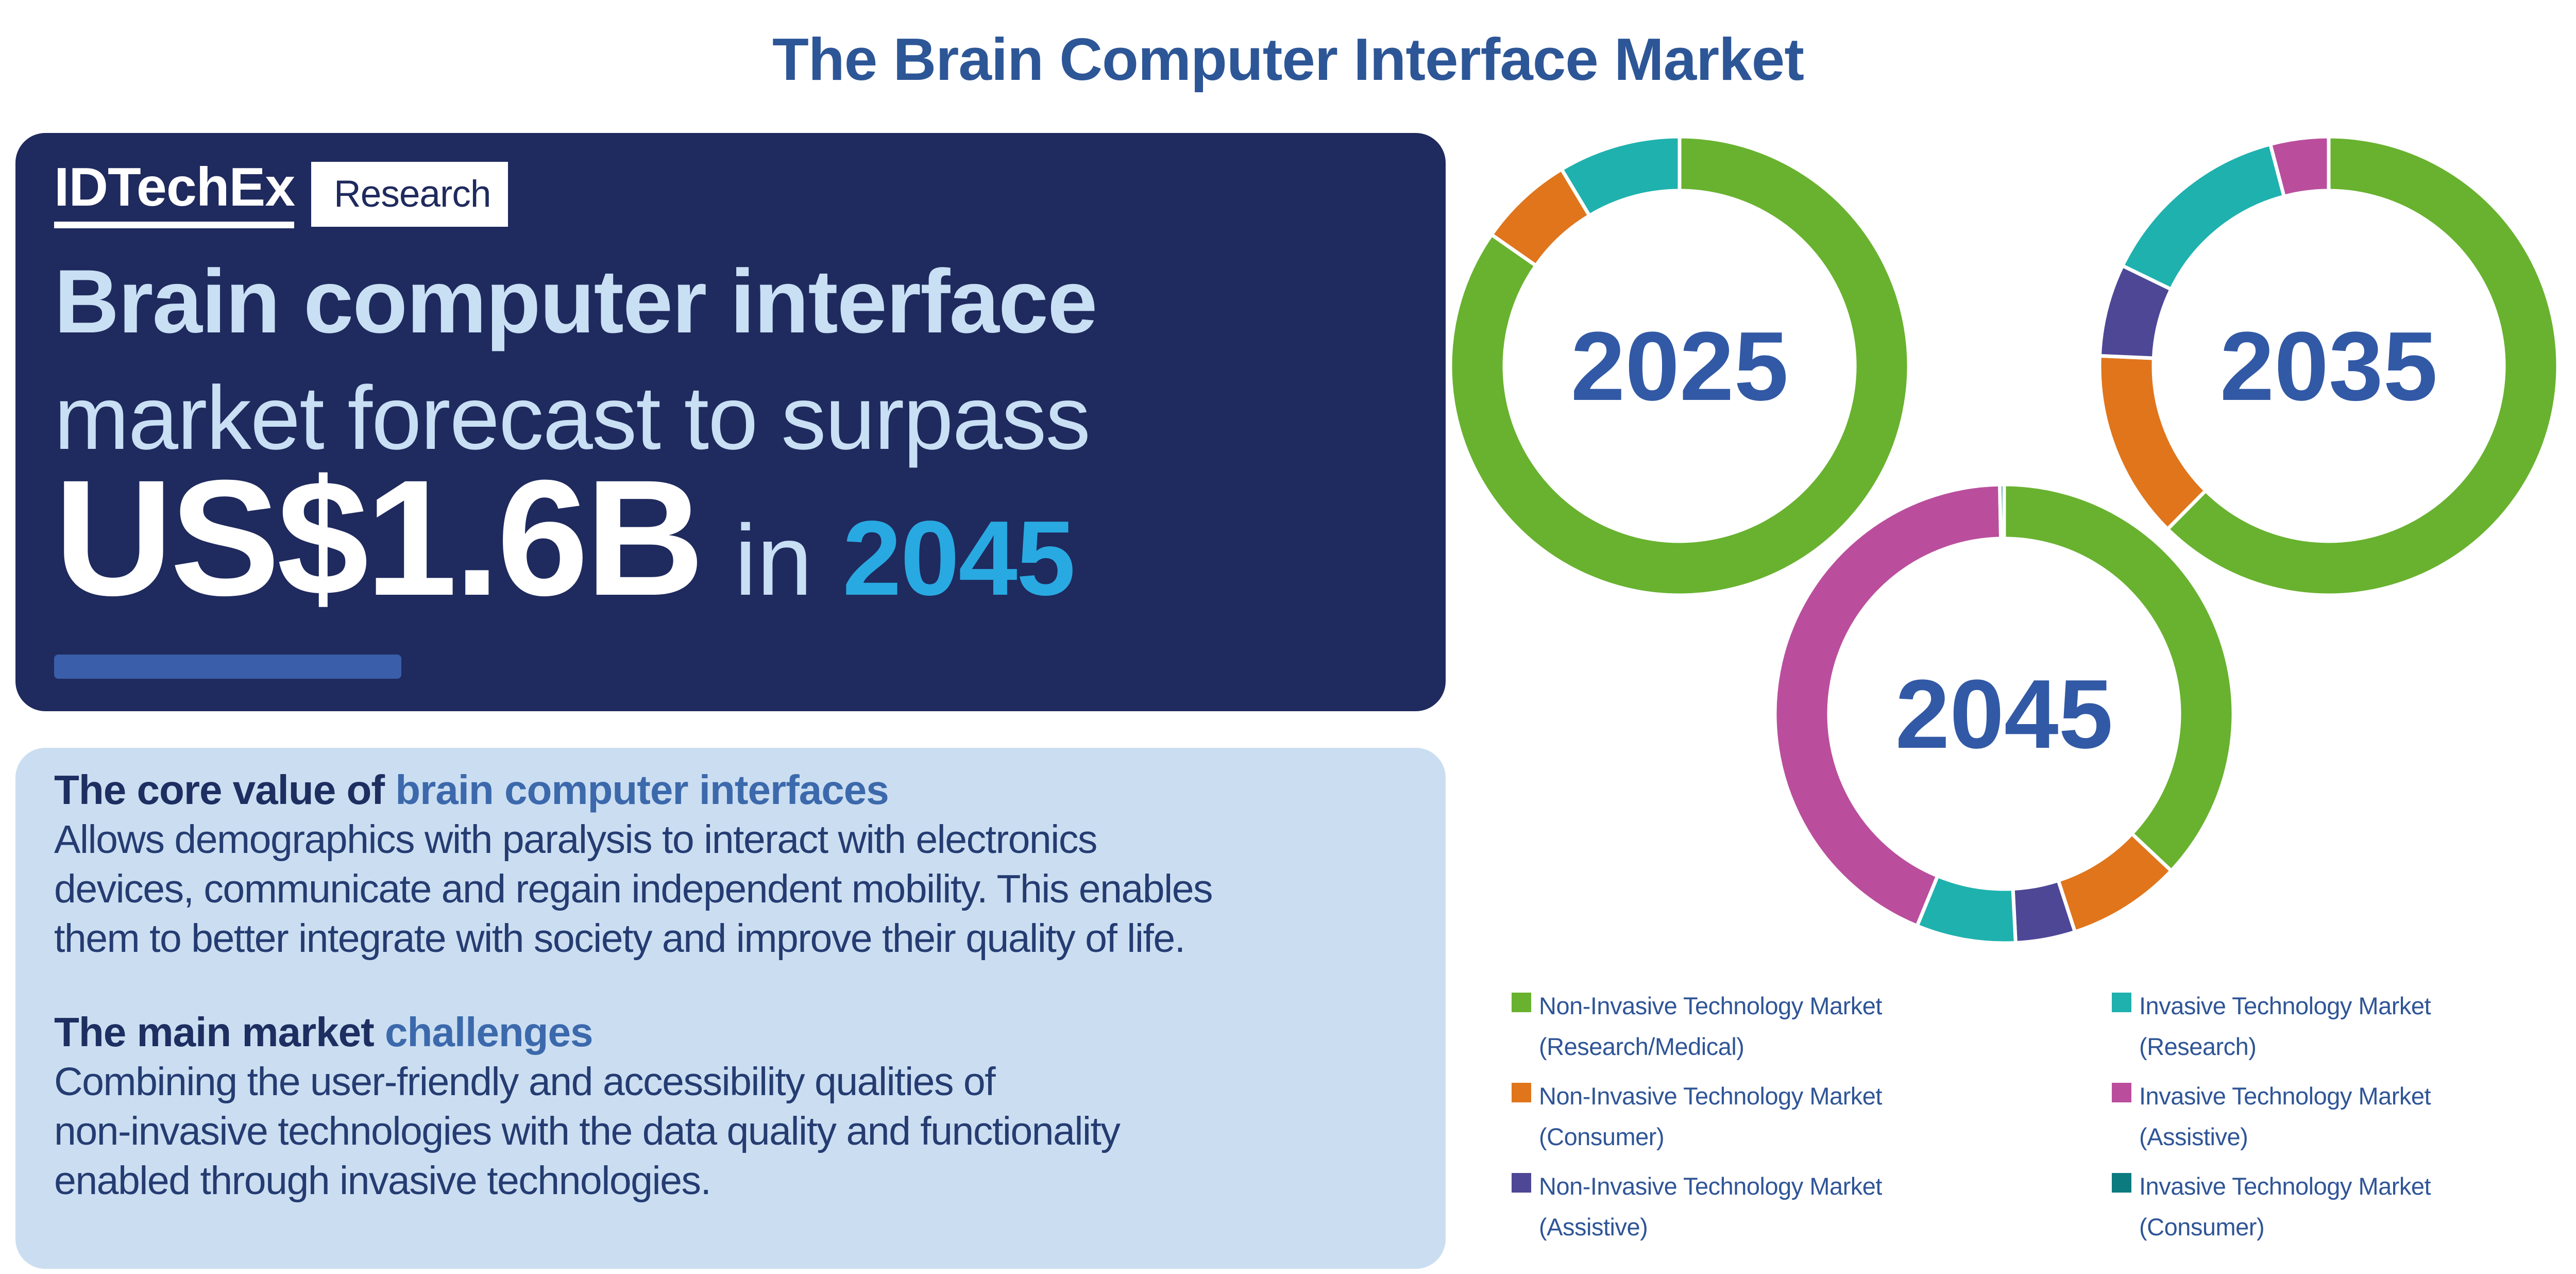 The height and width of the screenshot is (1274, 2576). What do you see at coordinates (773, 560) in the screenshot?
I see `forecast-in-word: in` at bounding box center [773, 560].